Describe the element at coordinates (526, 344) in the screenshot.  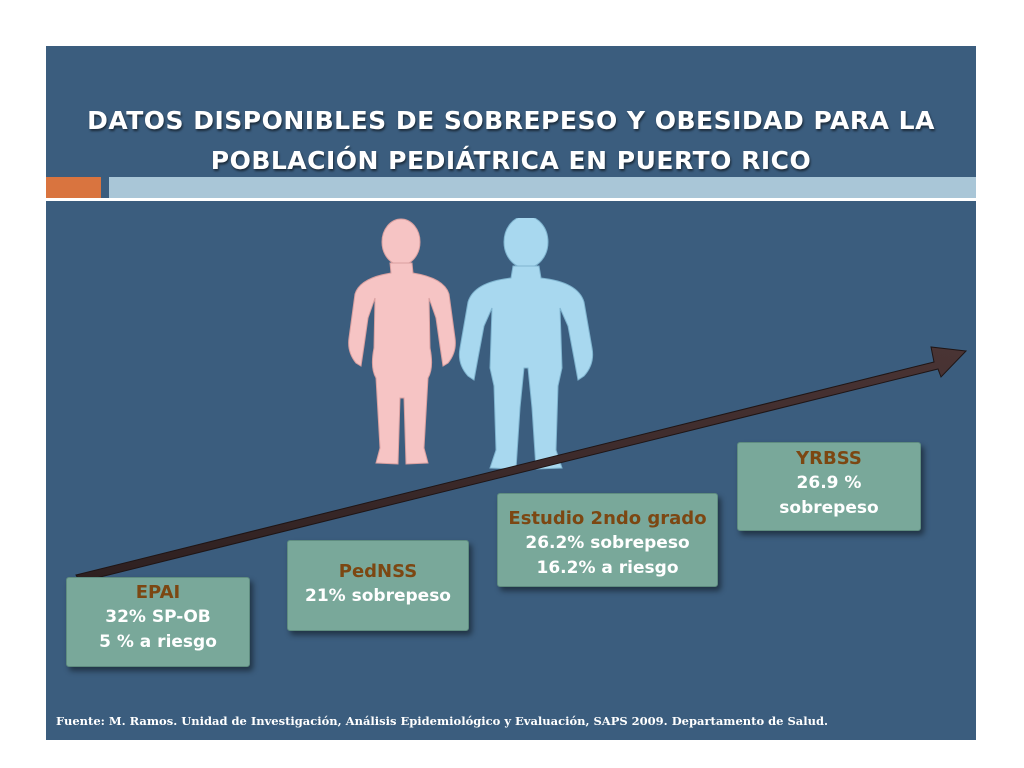
I see `male-figure-icon` at that location.